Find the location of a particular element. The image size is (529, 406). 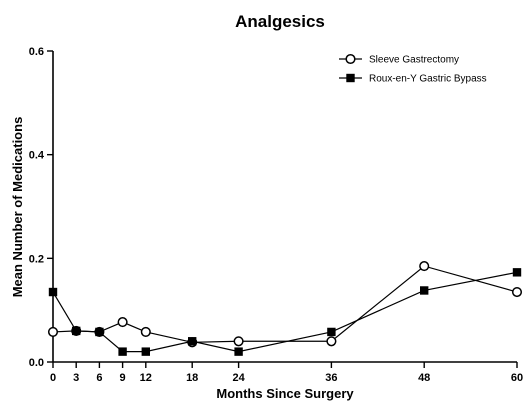

y-tick-label: 0.0 is located at coordinates (36, 363).